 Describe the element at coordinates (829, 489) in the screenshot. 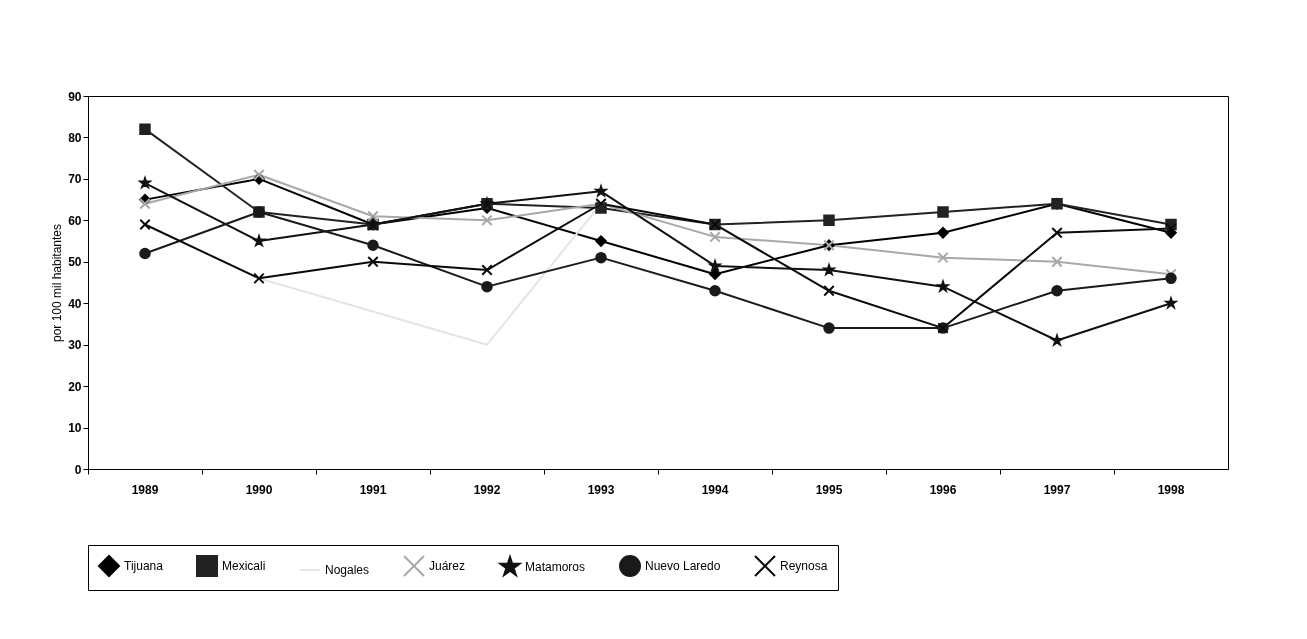

I see `x-tick-label: 1995` at that location.